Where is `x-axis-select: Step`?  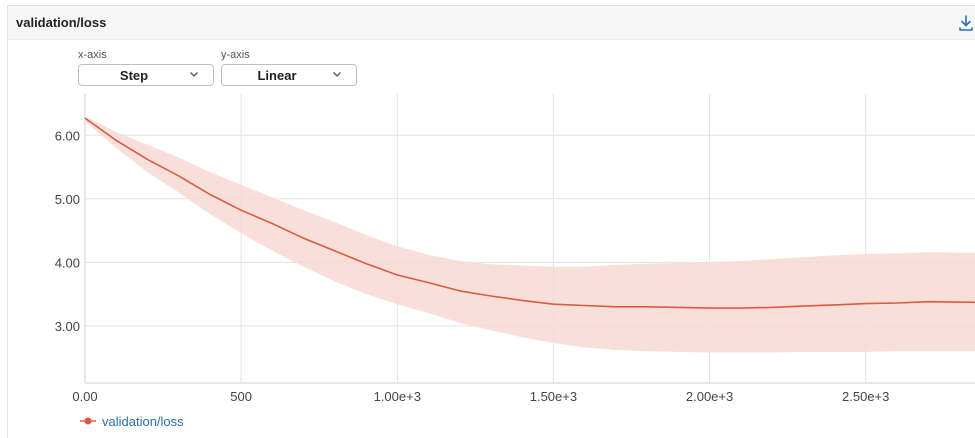 x-axis-select: Step is located at coordinates (146, 75).